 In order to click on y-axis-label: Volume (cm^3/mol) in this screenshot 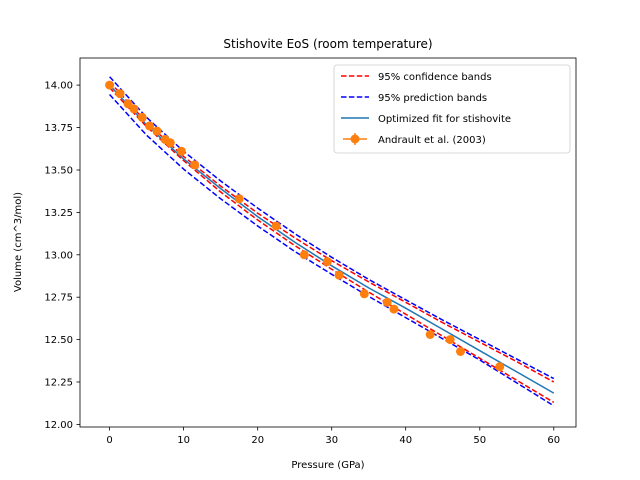, I will do `click(18, 242)`.